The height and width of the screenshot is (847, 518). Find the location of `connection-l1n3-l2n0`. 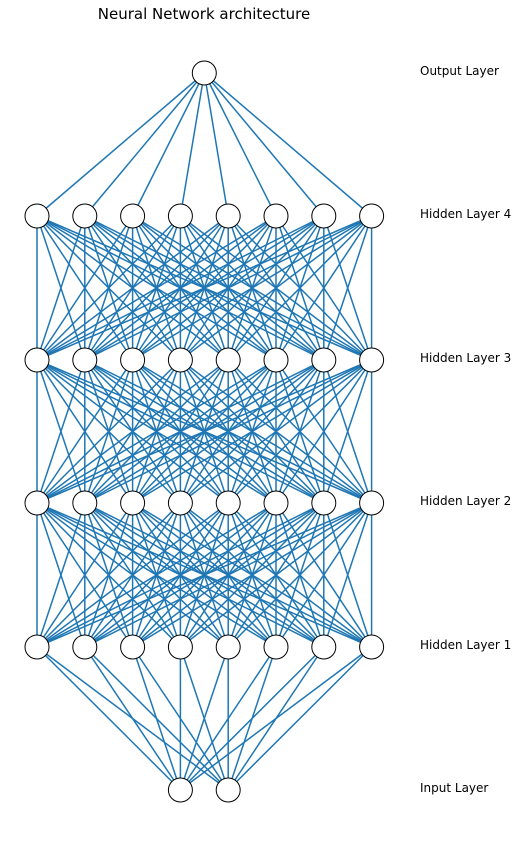

connection-l1n3-l2n0 is located at coordinates (108, 575).